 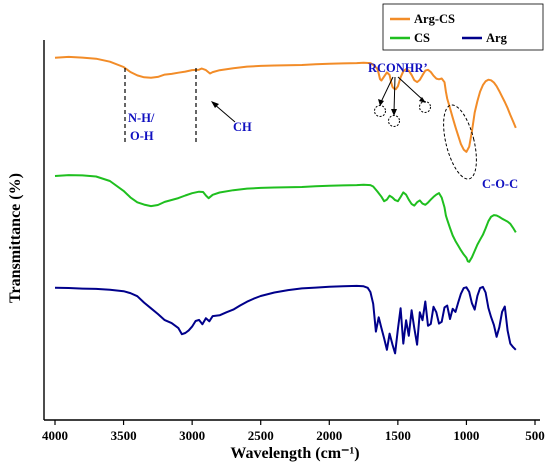 What do you see at coordinates (394, 112) in the screenshot?
I see `rconhr-arrow-2-head` at bounding box center [394, 112].